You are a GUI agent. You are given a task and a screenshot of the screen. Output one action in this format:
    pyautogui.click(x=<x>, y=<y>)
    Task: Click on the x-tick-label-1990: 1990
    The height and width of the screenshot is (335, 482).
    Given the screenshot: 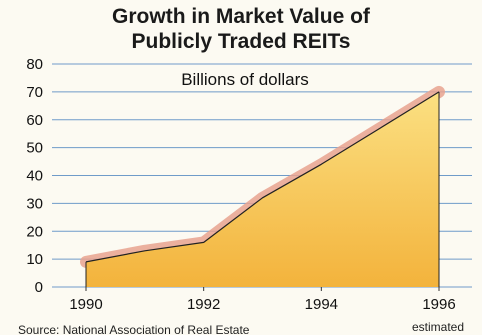 What is the action you would take?
    pyautogui.click(x=85, y=304)
    